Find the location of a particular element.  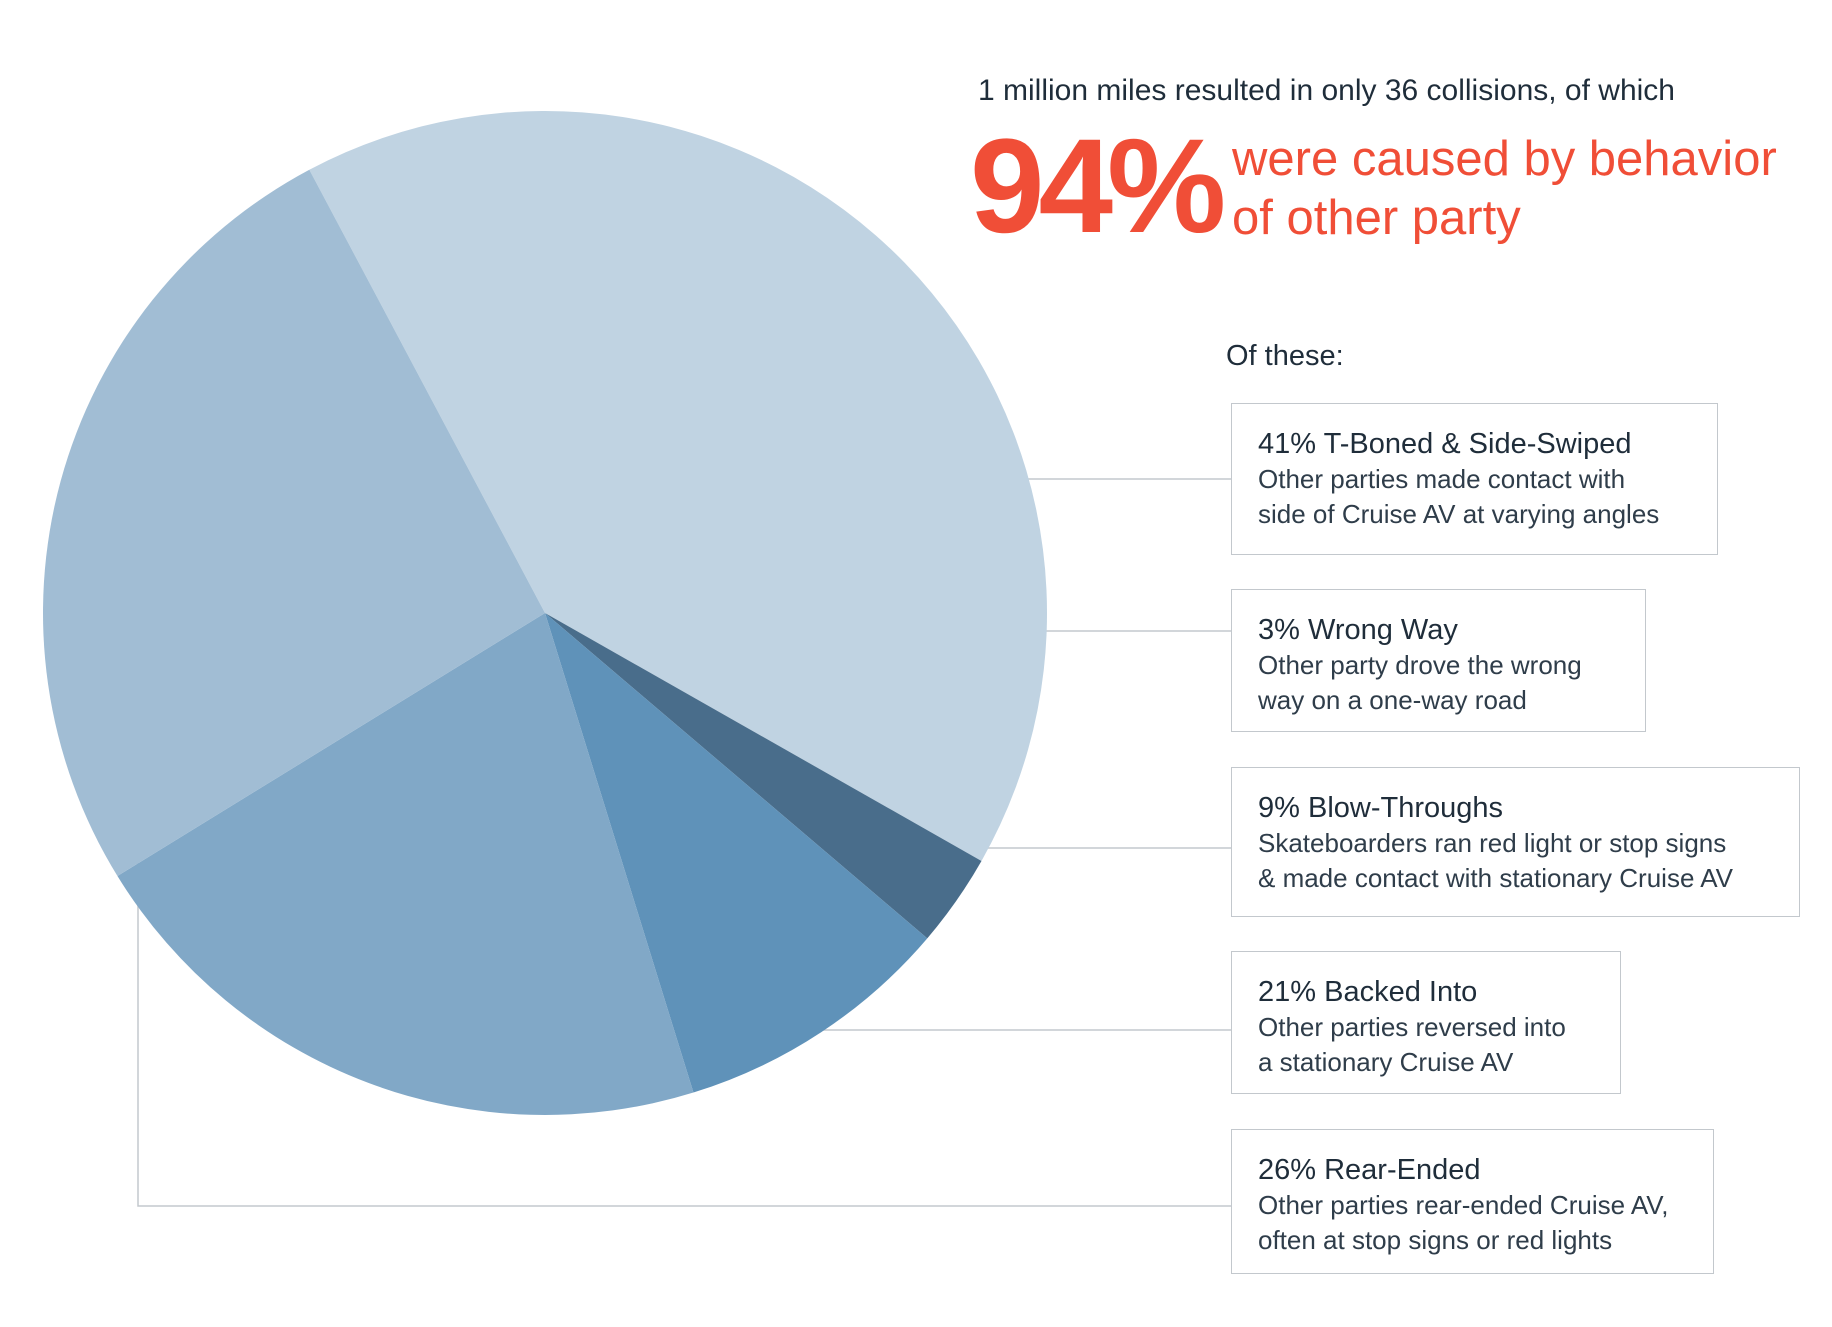

headline-line-1: were caused by behavior is located at coordinates (1504, 159).